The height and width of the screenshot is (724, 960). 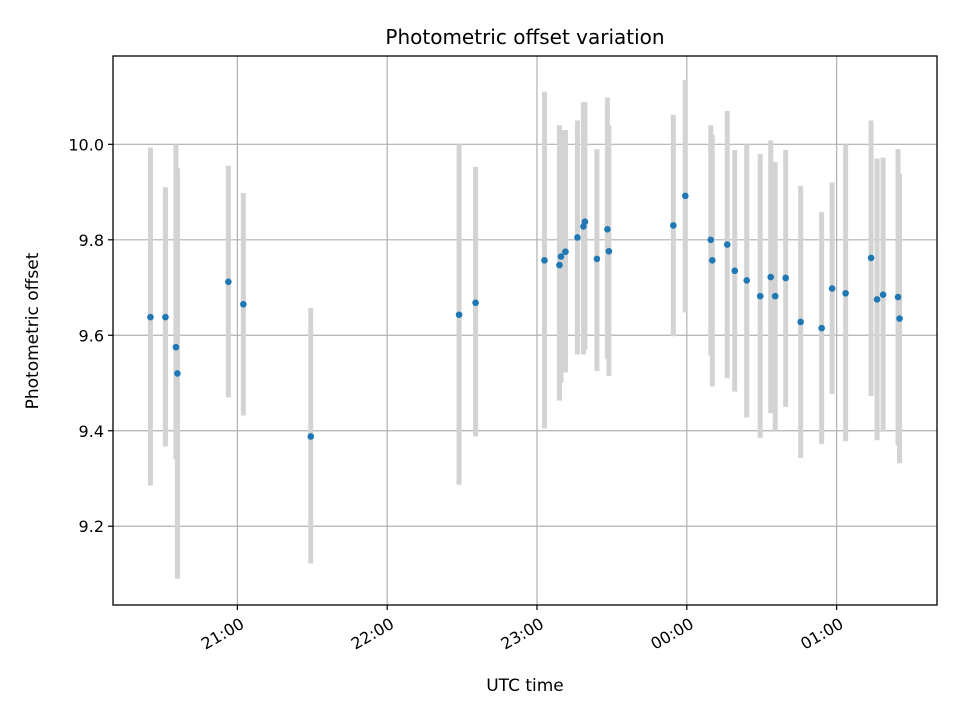 What do you see at coordinates (91, 240) in the screenshot?
I see `y-tick-label: 9.8` at bounding box center [91, 240].